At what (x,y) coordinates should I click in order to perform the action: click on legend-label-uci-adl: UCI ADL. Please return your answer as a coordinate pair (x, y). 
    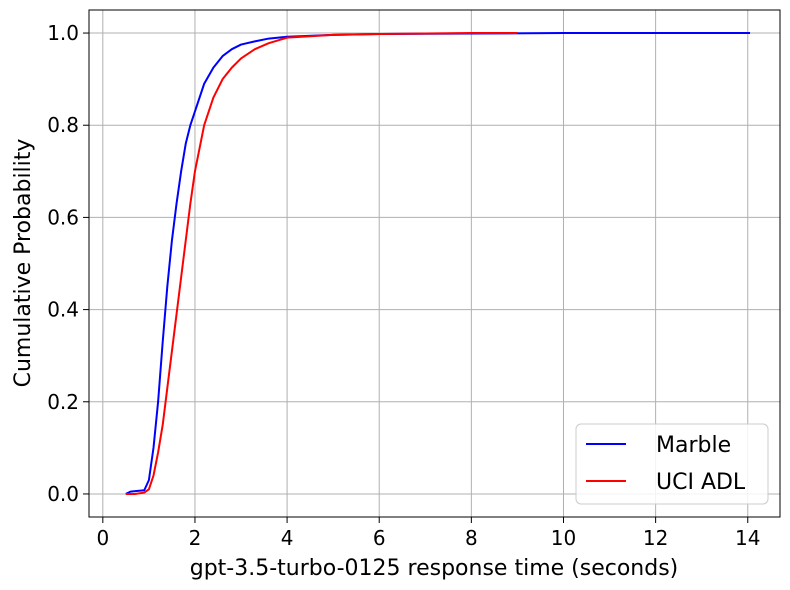
    Looking at the image, I should click on (701, 482).